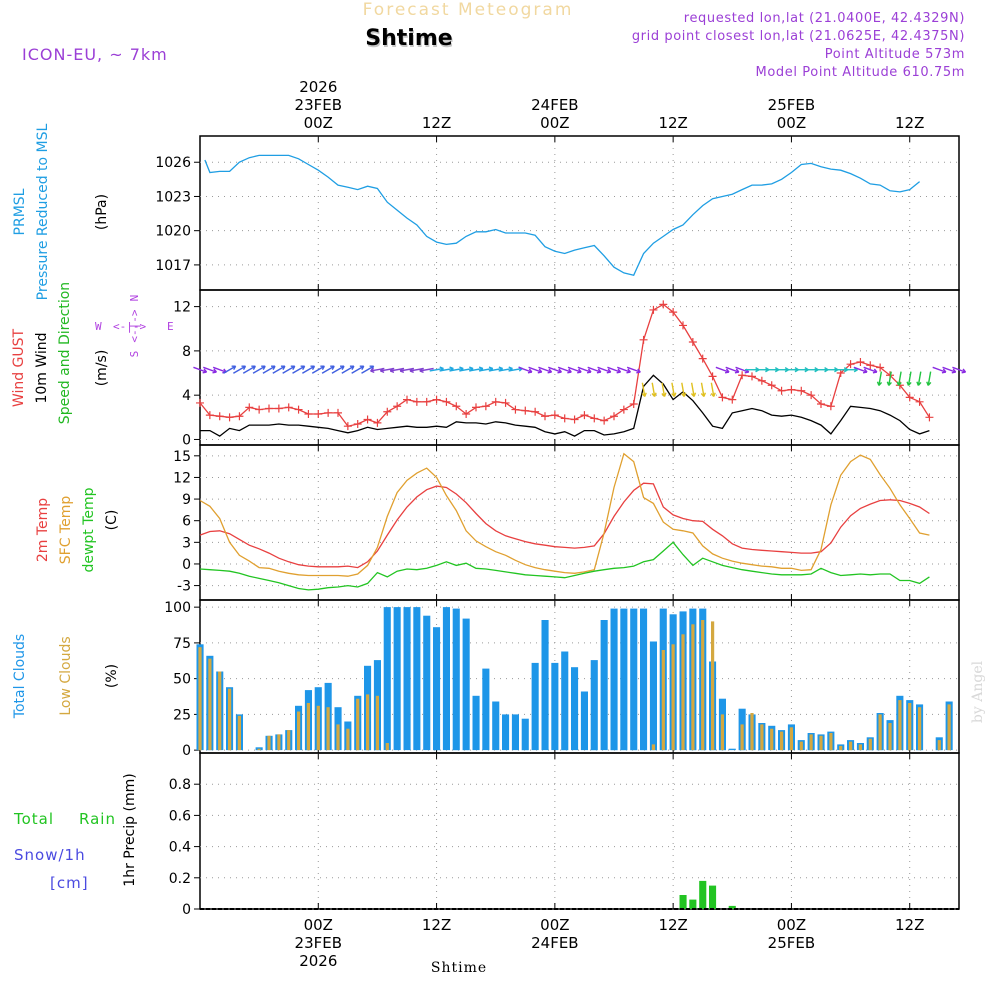 Image resolution: width=1000 pixels, height=1000 pixels. What do you see at coordinates (564, 365) in the screenshot?
I see `wind-series-wind-gust` at bounding box center [564, 365].